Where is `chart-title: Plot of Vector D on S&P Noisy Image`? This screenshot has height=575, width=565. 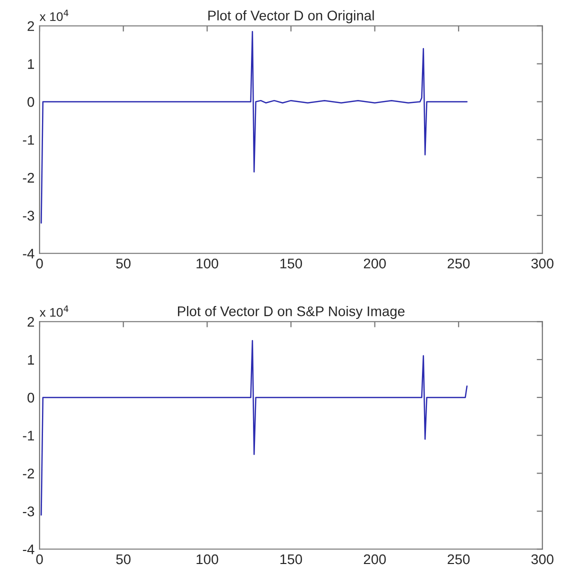 chart-title: Plot of Vector D on S&P Noisy Image is located at coordinates (291, 312).